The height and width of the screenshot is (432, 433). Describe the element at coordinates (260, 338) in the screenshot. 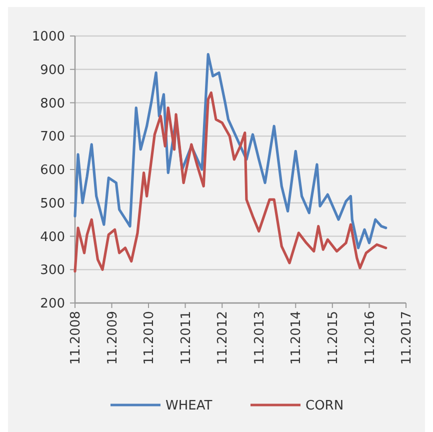

I see `x-tick-label: 11.2013` at that location.